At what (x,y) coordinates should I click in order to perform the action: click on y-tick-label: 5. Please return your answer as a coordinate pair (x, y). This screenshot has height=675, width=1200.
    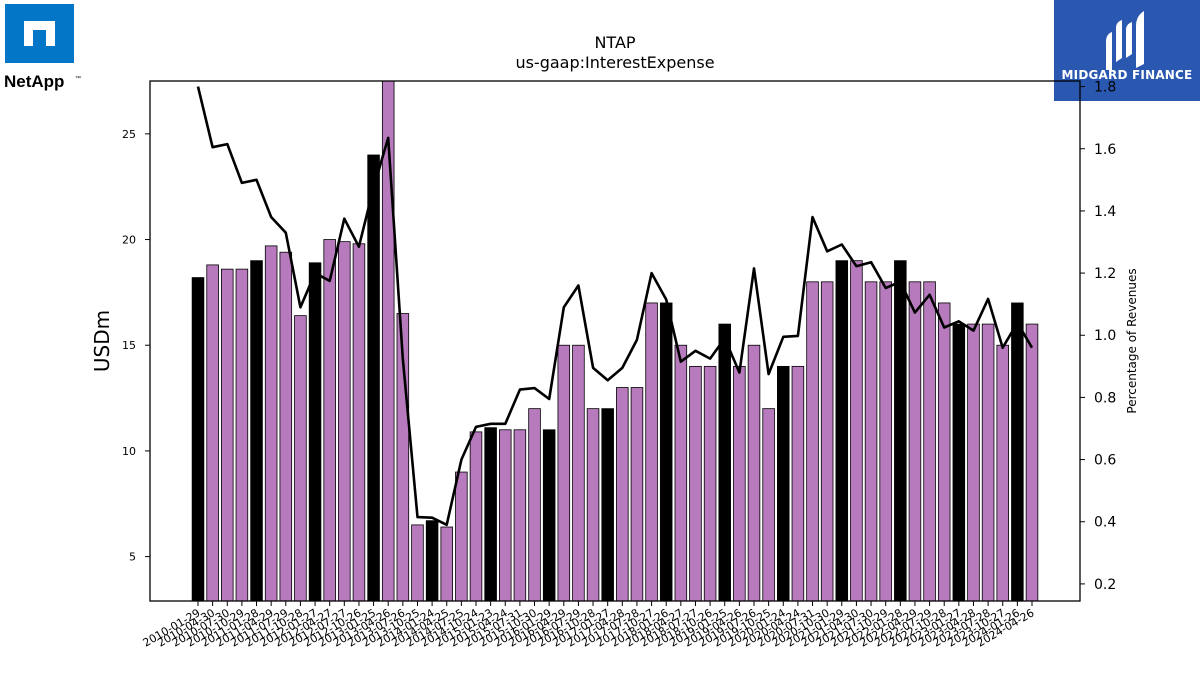
    Looking at the image, I should click on (132, 557).